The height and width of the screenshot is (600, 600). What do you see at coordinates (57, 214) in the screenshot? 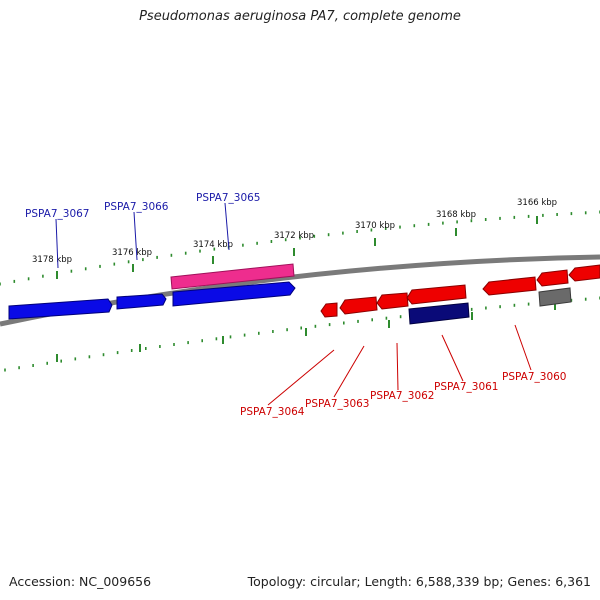
I see `gene-label-PSPA7_3067: PSPA7_3067` at bounding box center [57, 214].